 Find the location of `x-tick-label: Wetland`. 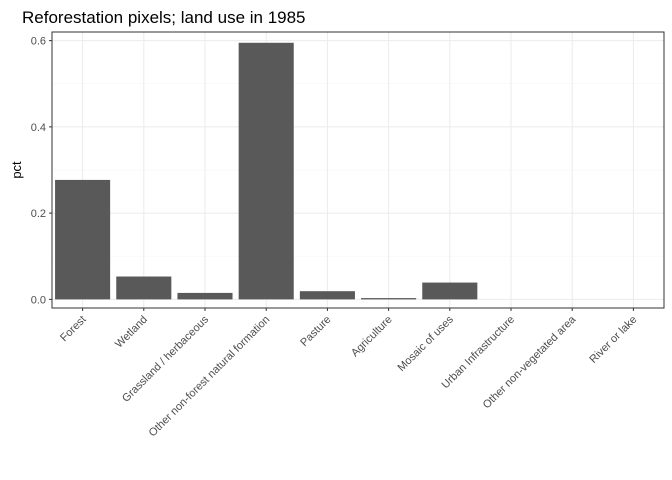

x-tick-label: Wetland is located at coordinates (131, 332).